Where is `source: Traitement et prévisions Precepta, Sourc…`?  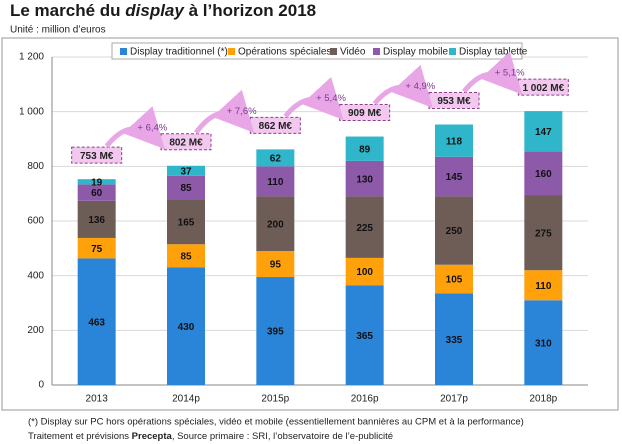 source: Traitement et prévisions Precepta, Sourc… is located at coordinates (210, 436).